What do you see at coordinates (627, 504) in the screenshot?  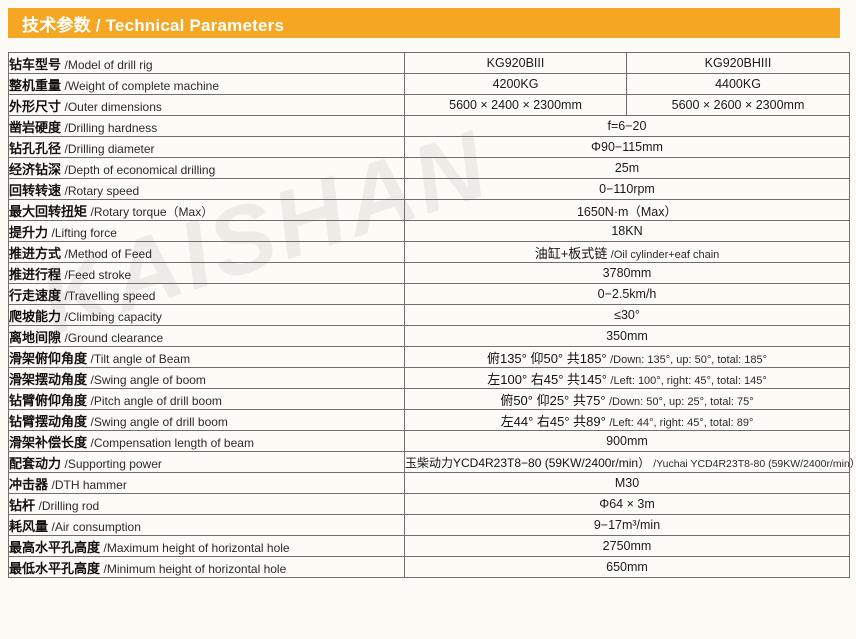 I see `parameter-value-cell: Φ64 × 3m` at bounding box center [627, 504].